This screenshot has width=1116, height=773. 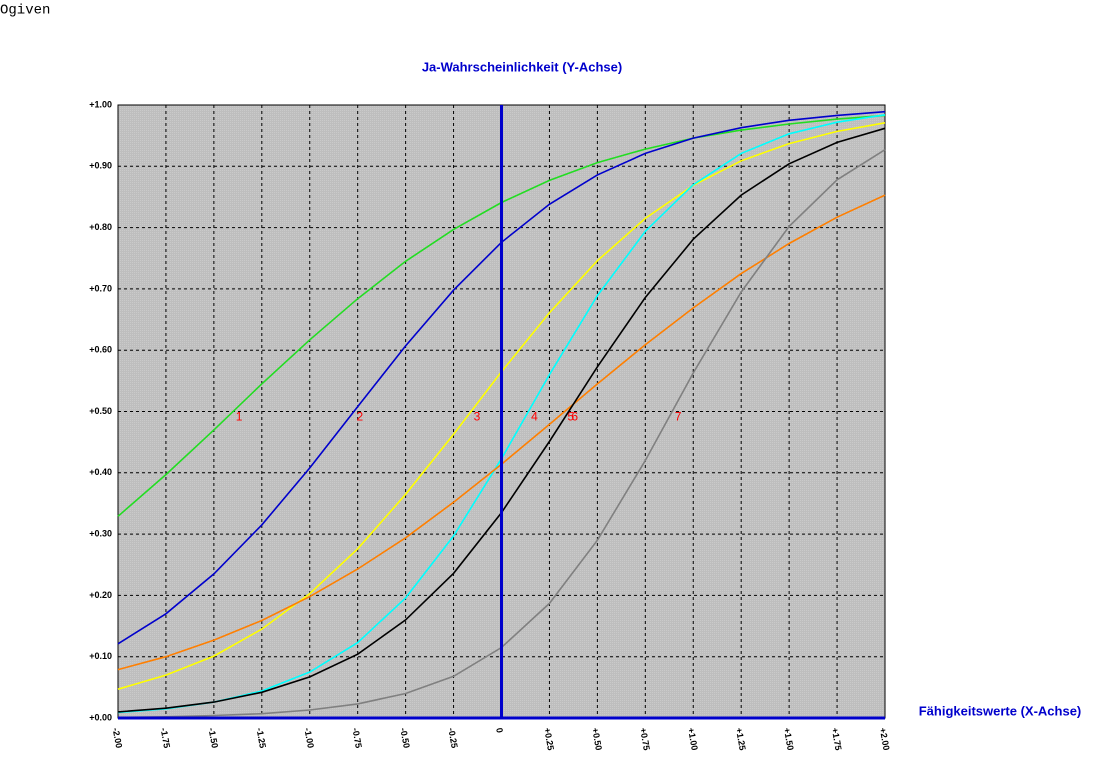 I want to click on series-label: 7, so click(x=678, y=417).